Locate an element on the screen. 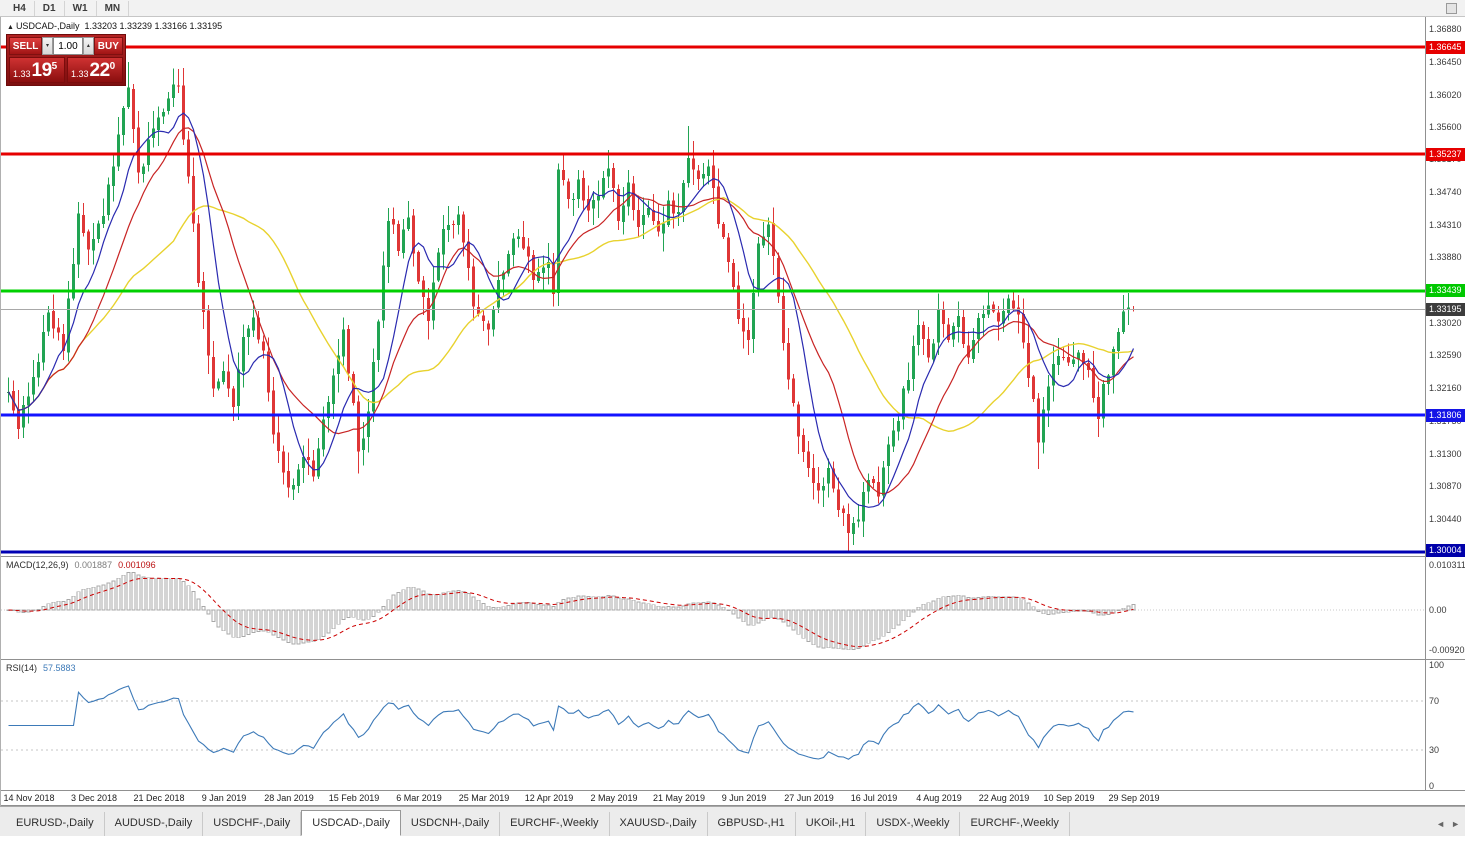 The height and width of the screenshot is (841, 1465). chart-tab-8: UKOil-,H1 is located at coordinates (831, 824).